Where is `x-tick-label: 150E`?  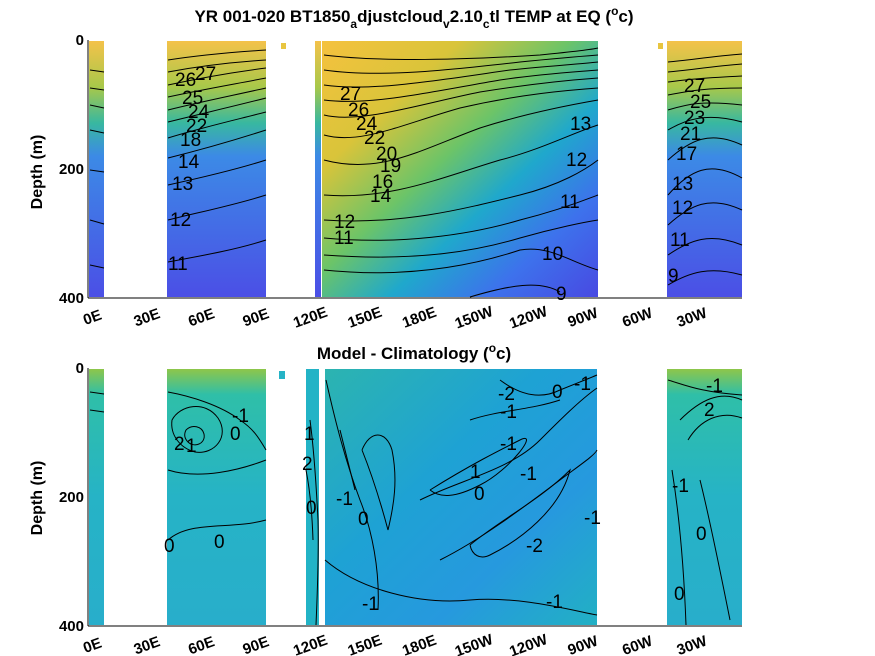 x-tick-label: 150E is located at coordinates (365, 644).